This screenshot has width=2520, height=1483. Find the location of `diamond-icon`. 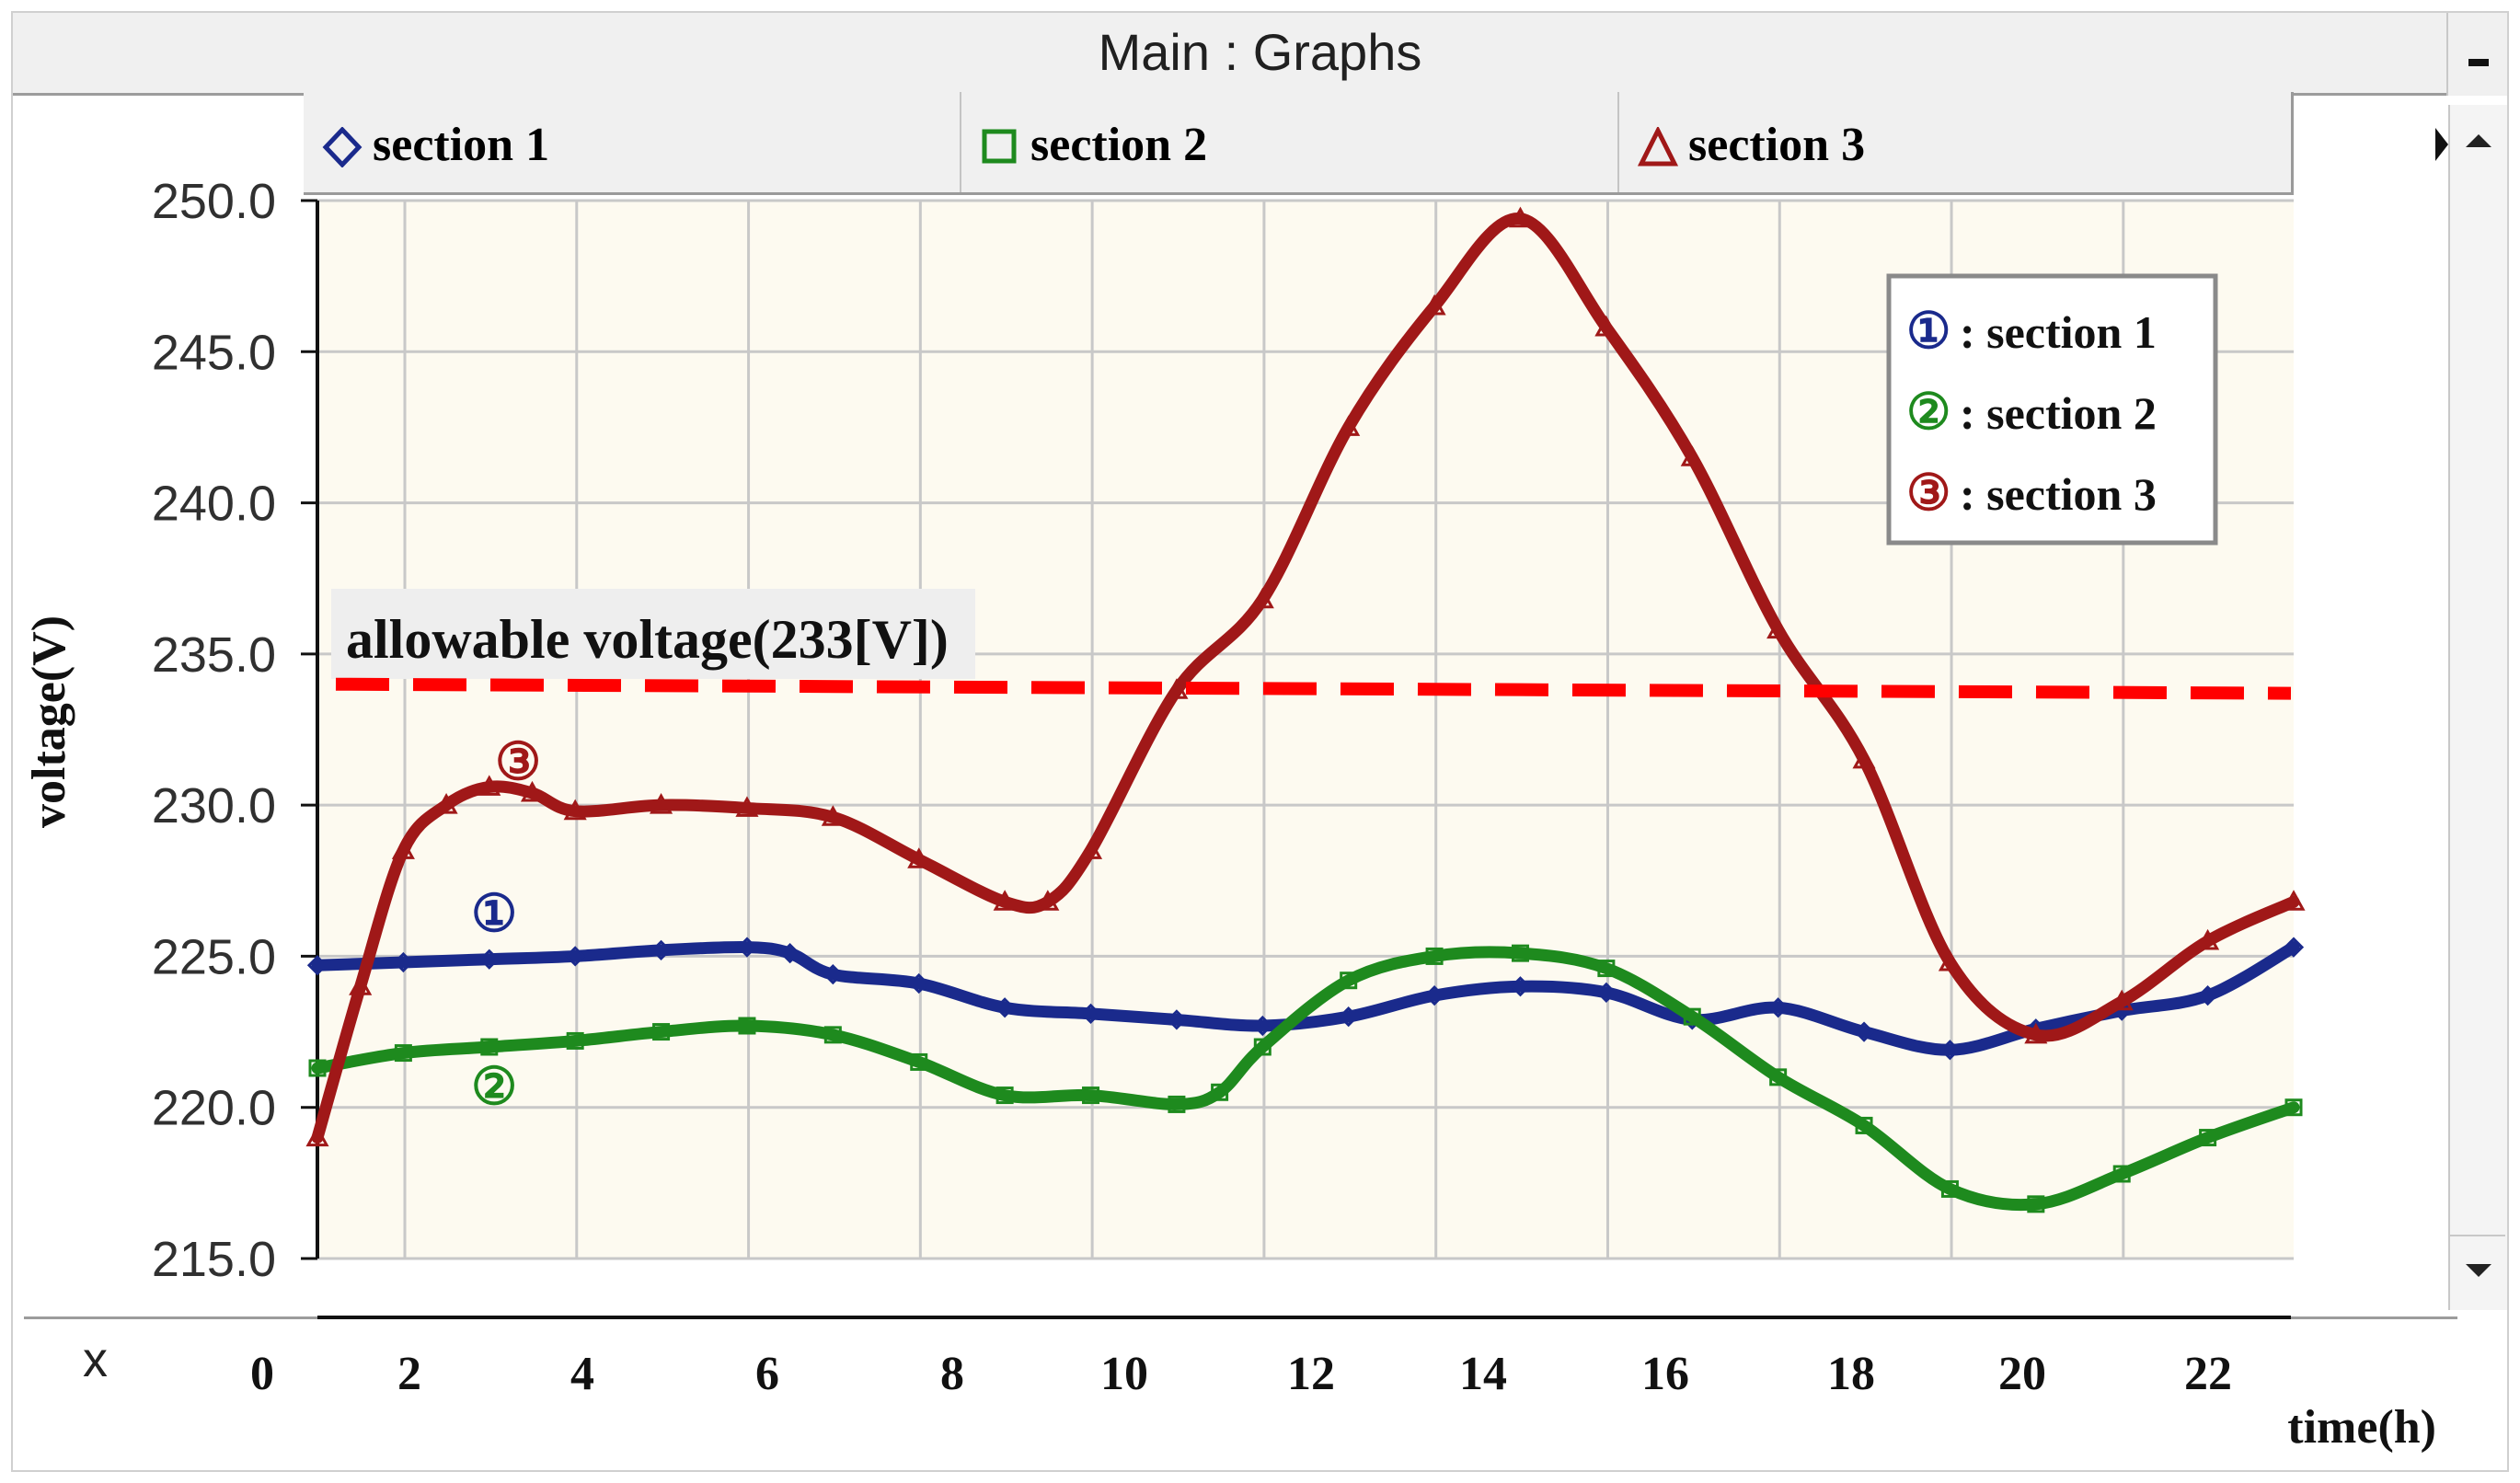

diamond-icon is located at coordinates (342, 147).